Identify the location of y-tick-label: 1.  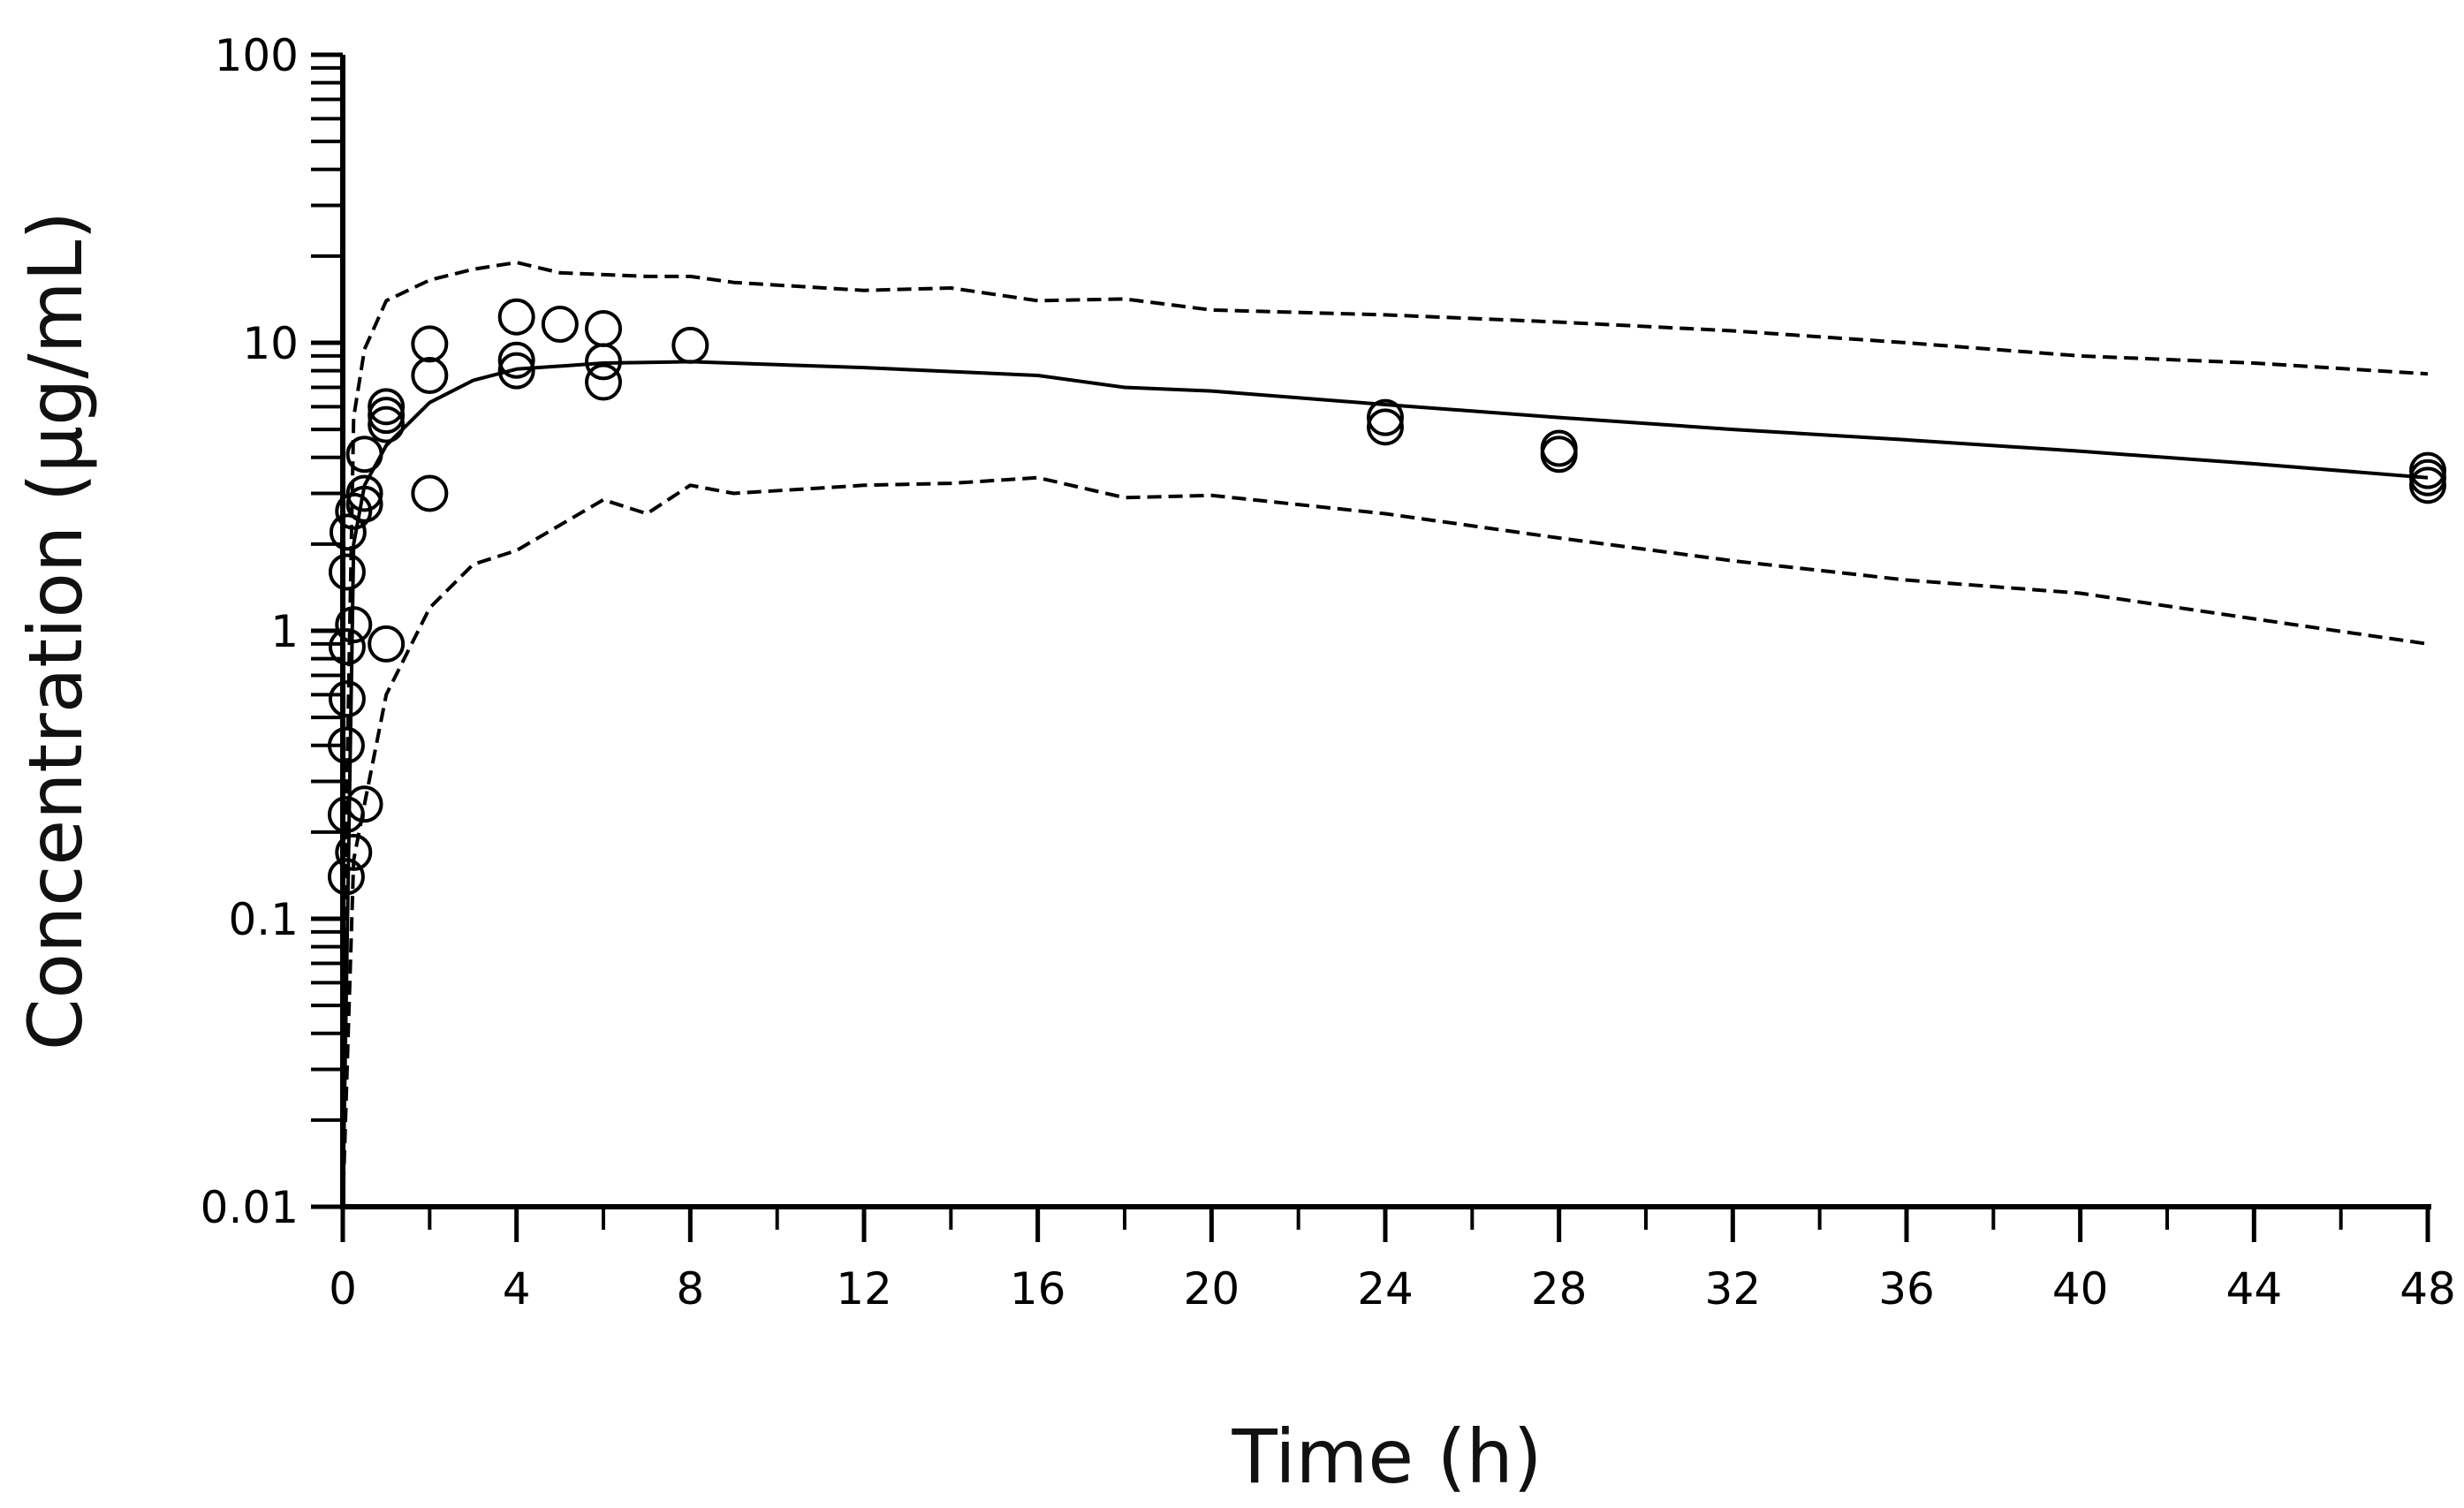
(284, 631).